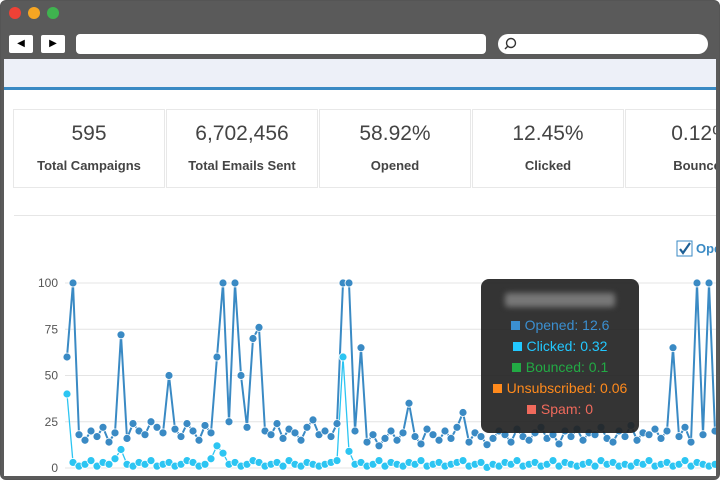 This screenshot has width=720, height=480. I want to click on stat-value: 595, so click(89, 133).